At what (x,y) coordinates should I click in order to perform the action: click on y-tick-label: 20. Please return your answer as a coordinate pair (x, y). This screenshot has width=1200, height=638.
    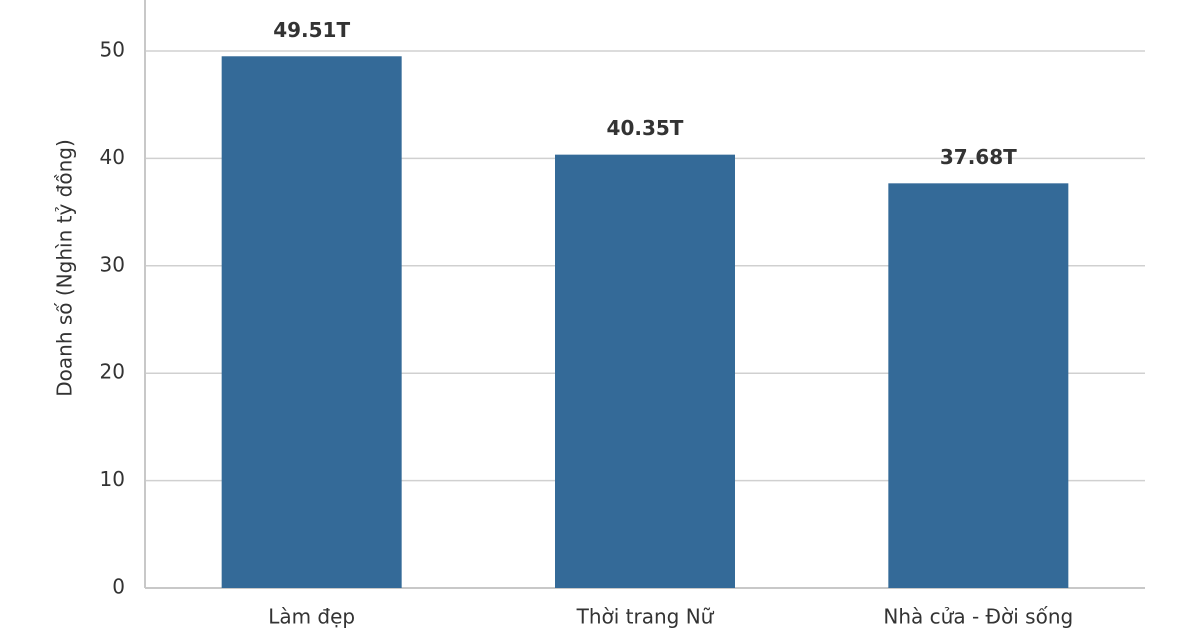
    Looking at the image, I should click on (112, 372).